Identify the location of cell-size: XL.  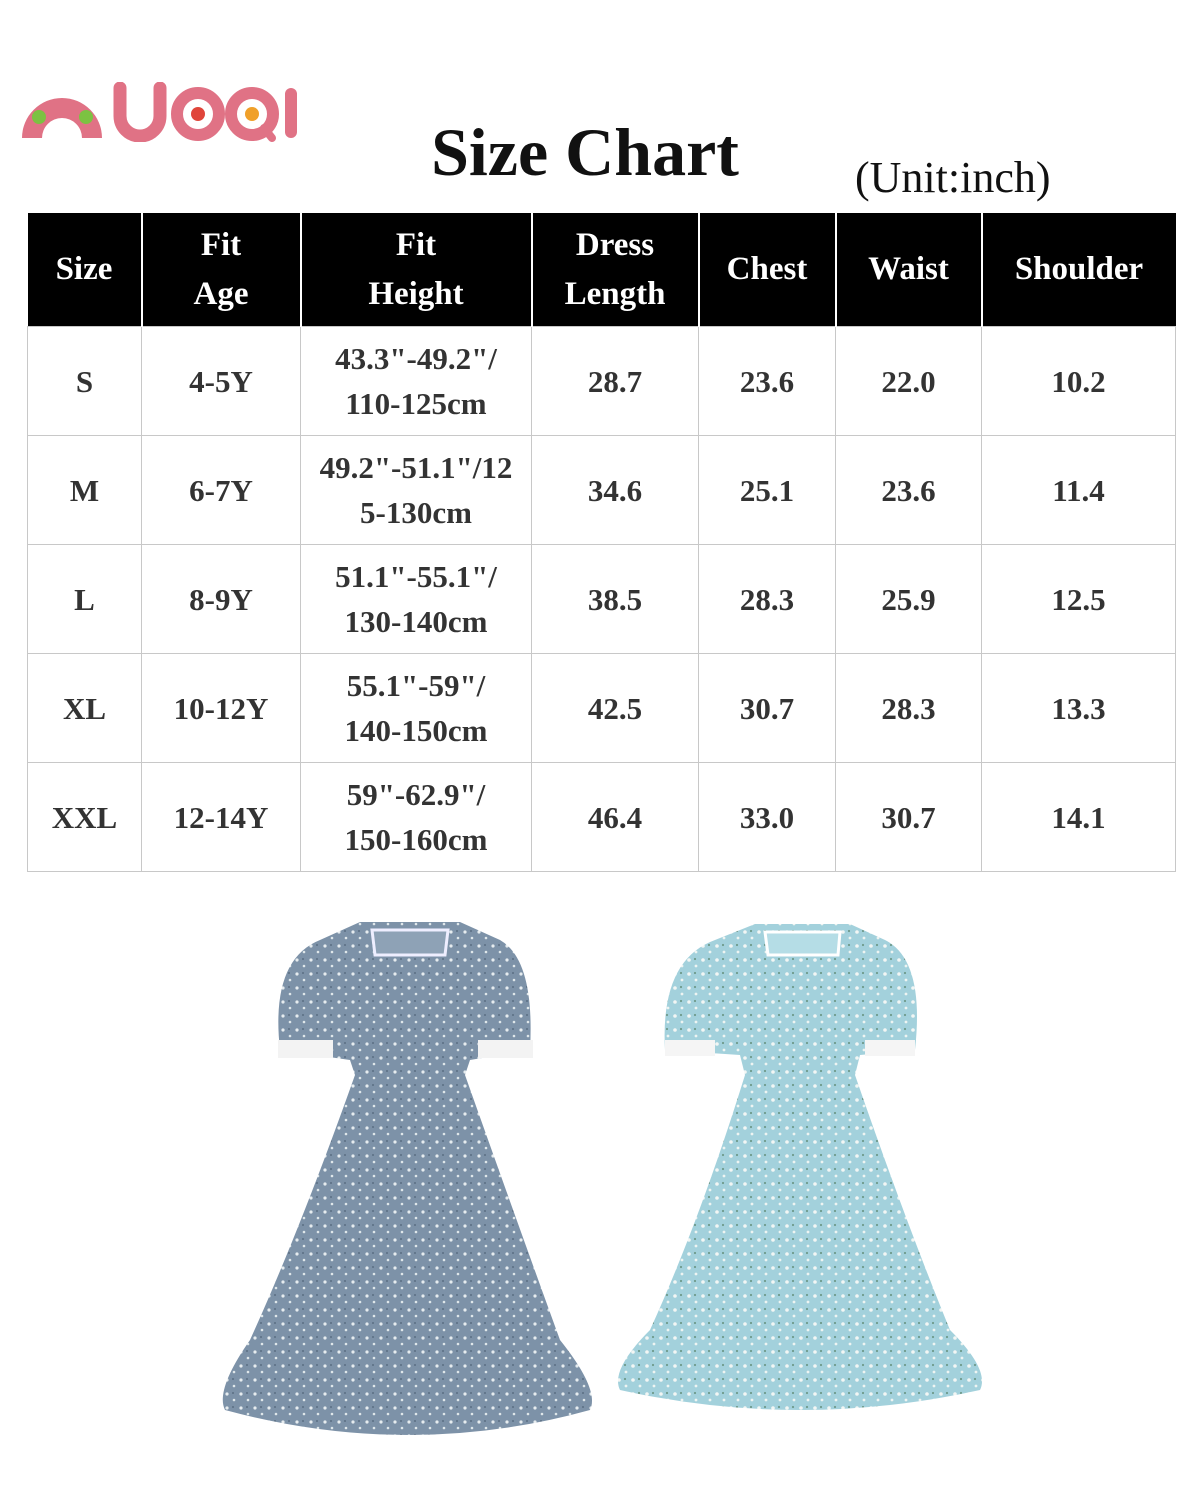
(84, 708).